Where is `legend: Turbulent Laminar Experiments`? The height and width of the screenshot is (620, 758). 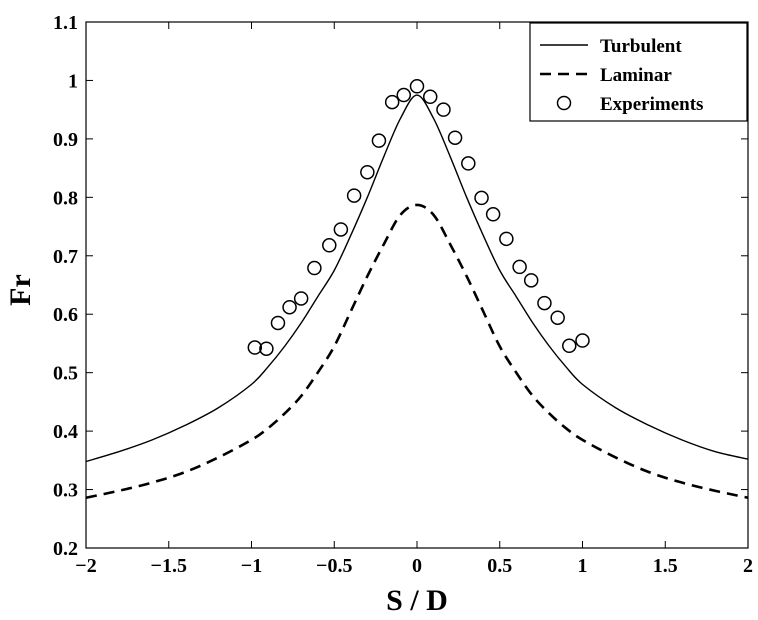
legend: Turbulent Laminar Experiments is located at coordinates (638, 72).